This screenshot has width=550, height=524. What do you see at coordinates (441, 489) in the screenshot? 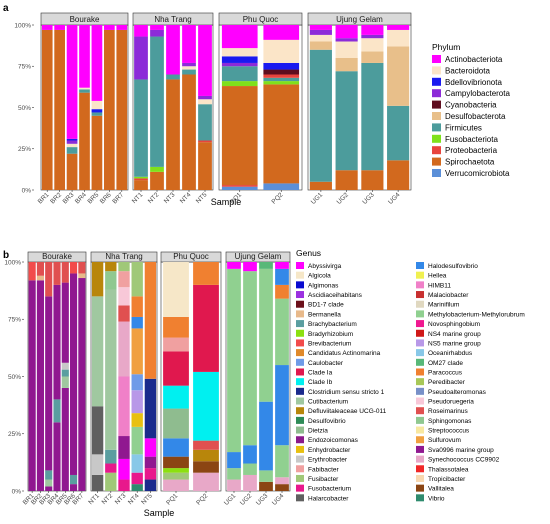
I see `legend-label: Vallitalea` at bounding box center [441, 489].